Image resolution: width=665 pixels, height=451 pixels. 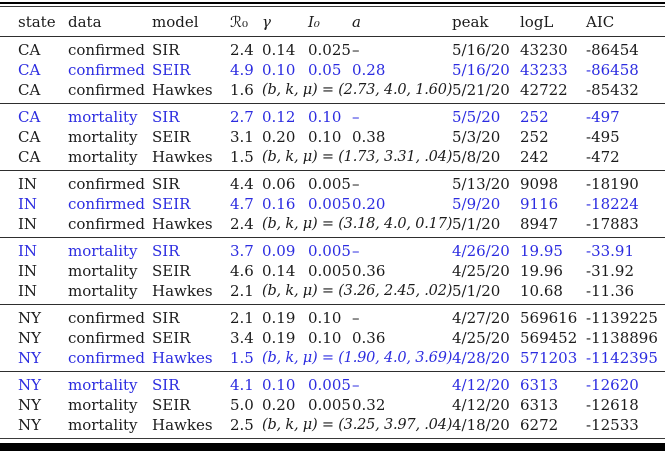 What do you see at coordinates (242, 385) in the screenshot?
I see `cell-r0: 4.1` at bounding box center [242, 385].